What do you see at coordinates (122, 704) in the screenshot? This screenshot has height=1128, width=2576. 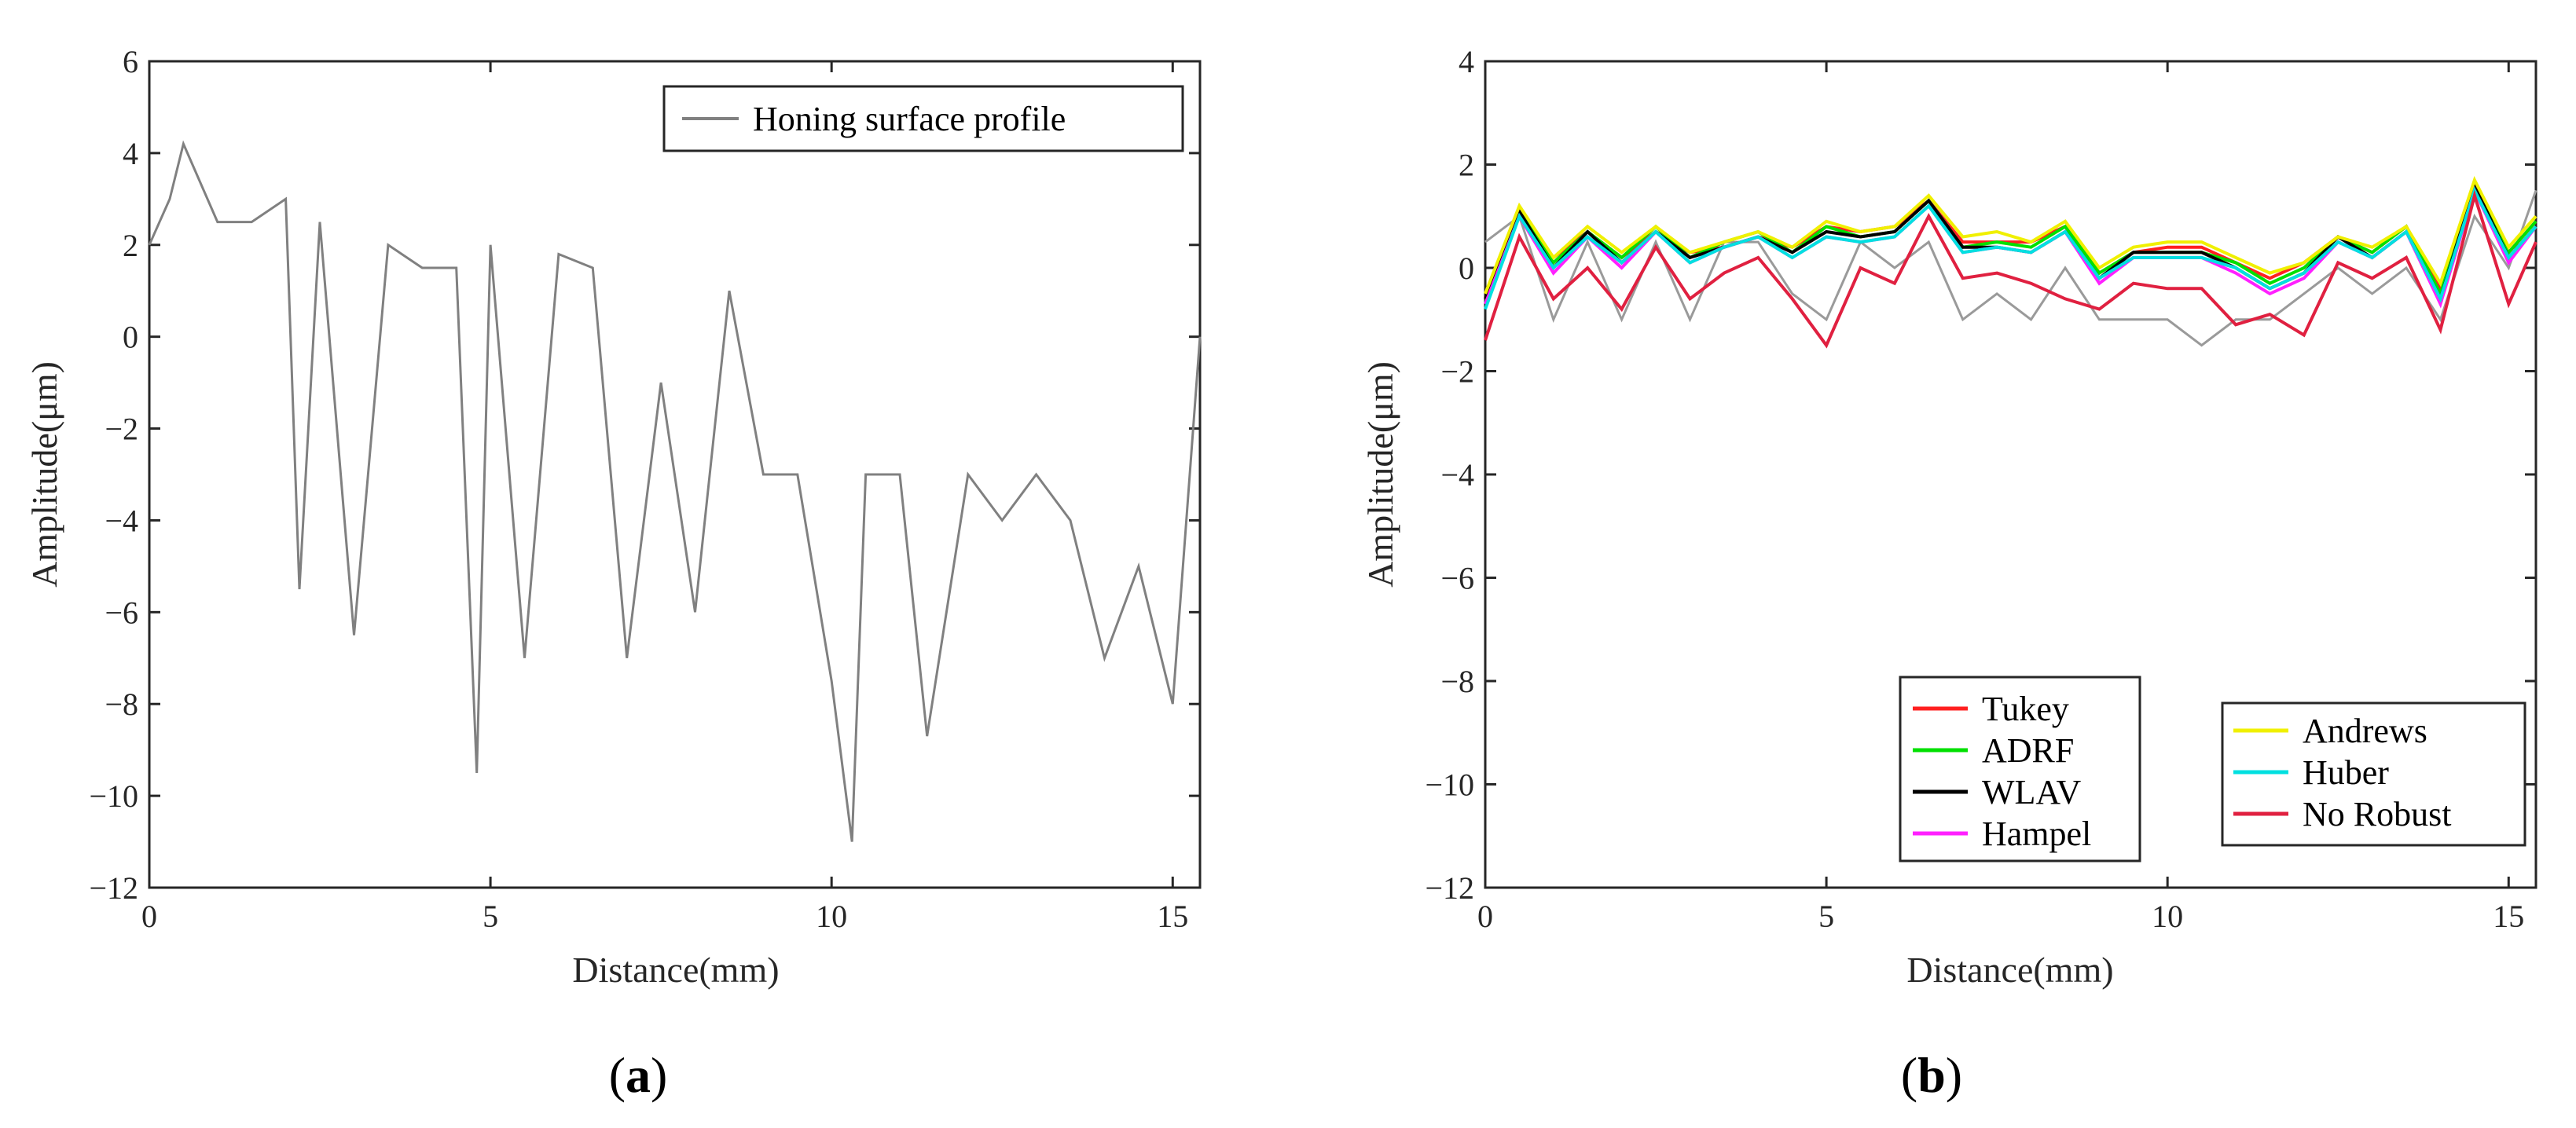 I see `a-ytick-label: −8` at bounding box center [122, 704].